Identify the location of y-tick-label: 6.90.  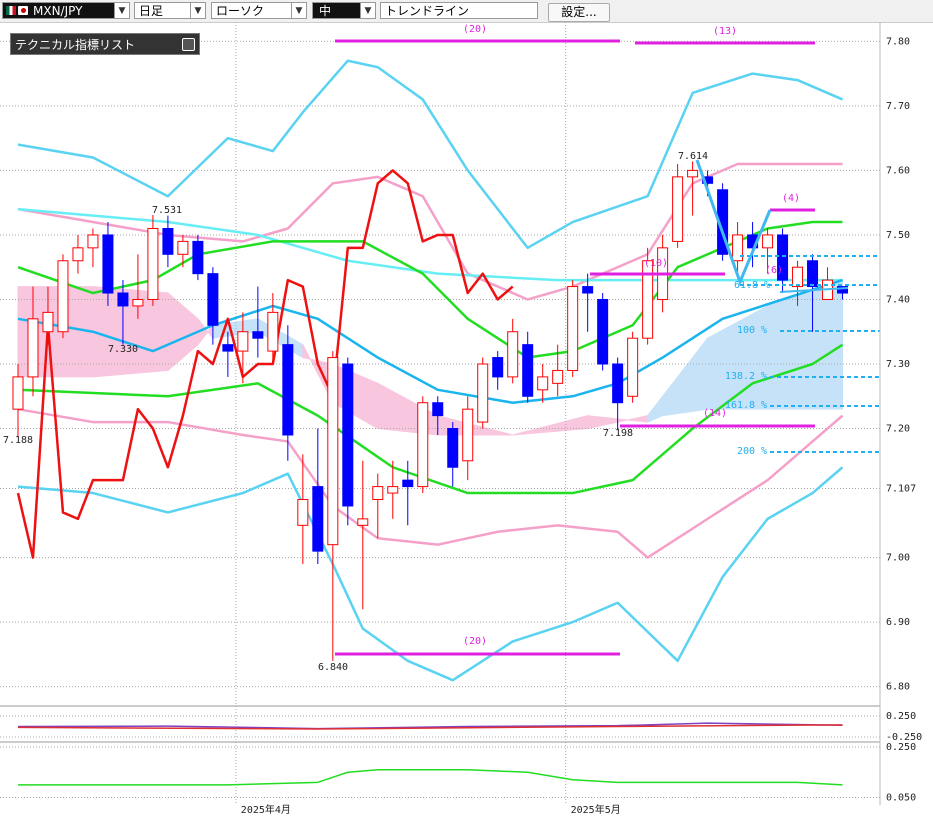
(898, 622).